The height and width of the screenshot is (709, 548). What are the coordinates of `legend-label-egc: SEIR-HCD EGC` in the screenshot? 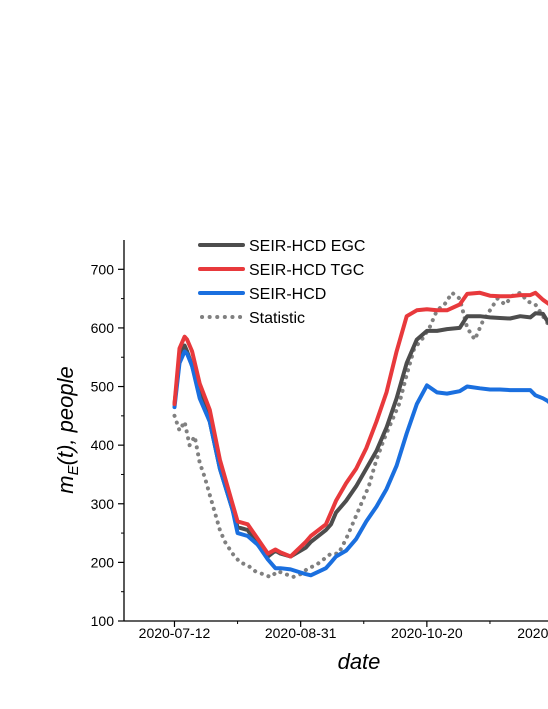 It's located at (307, 246).